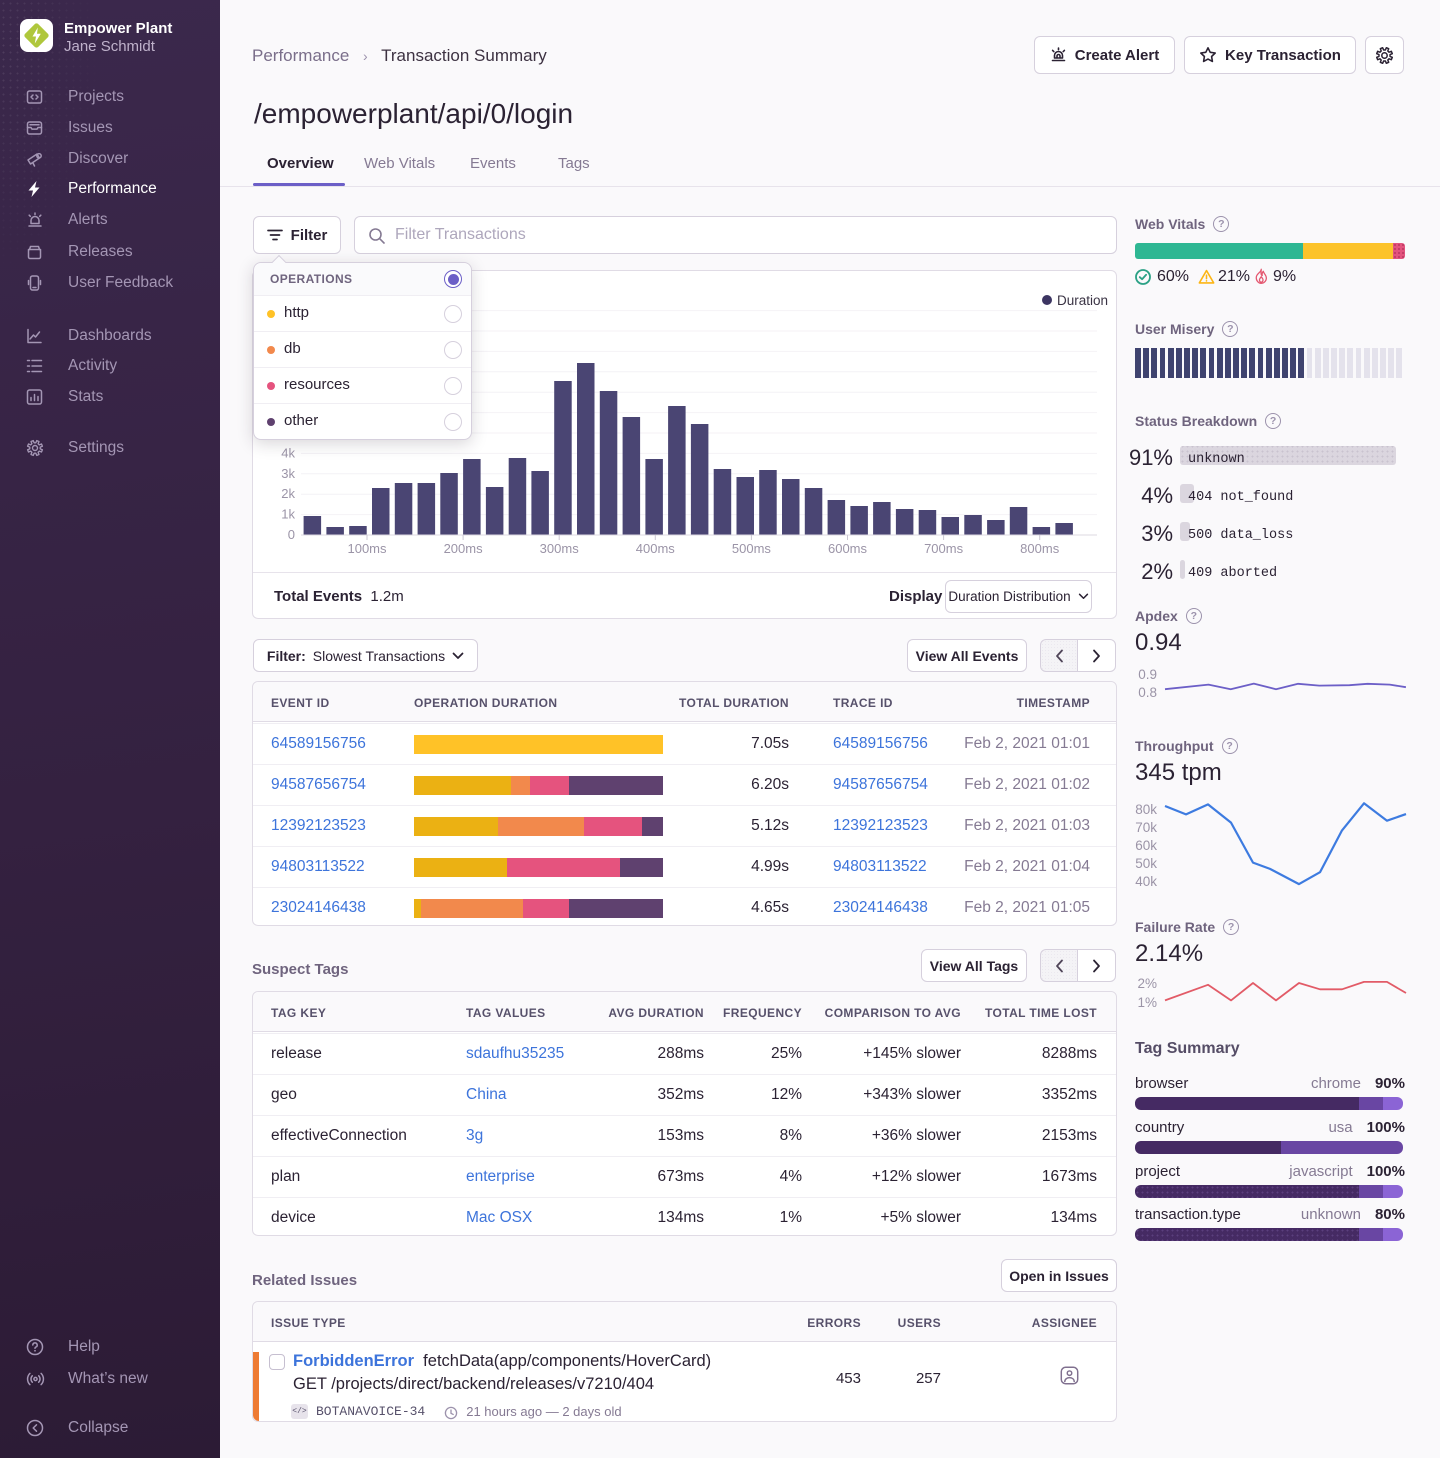 The image size is (1440, 1458). What do you see at coordinates (1147, 983) in the screenshot?
I see `svg-text: 2%` at bounding box center [1147, 983].